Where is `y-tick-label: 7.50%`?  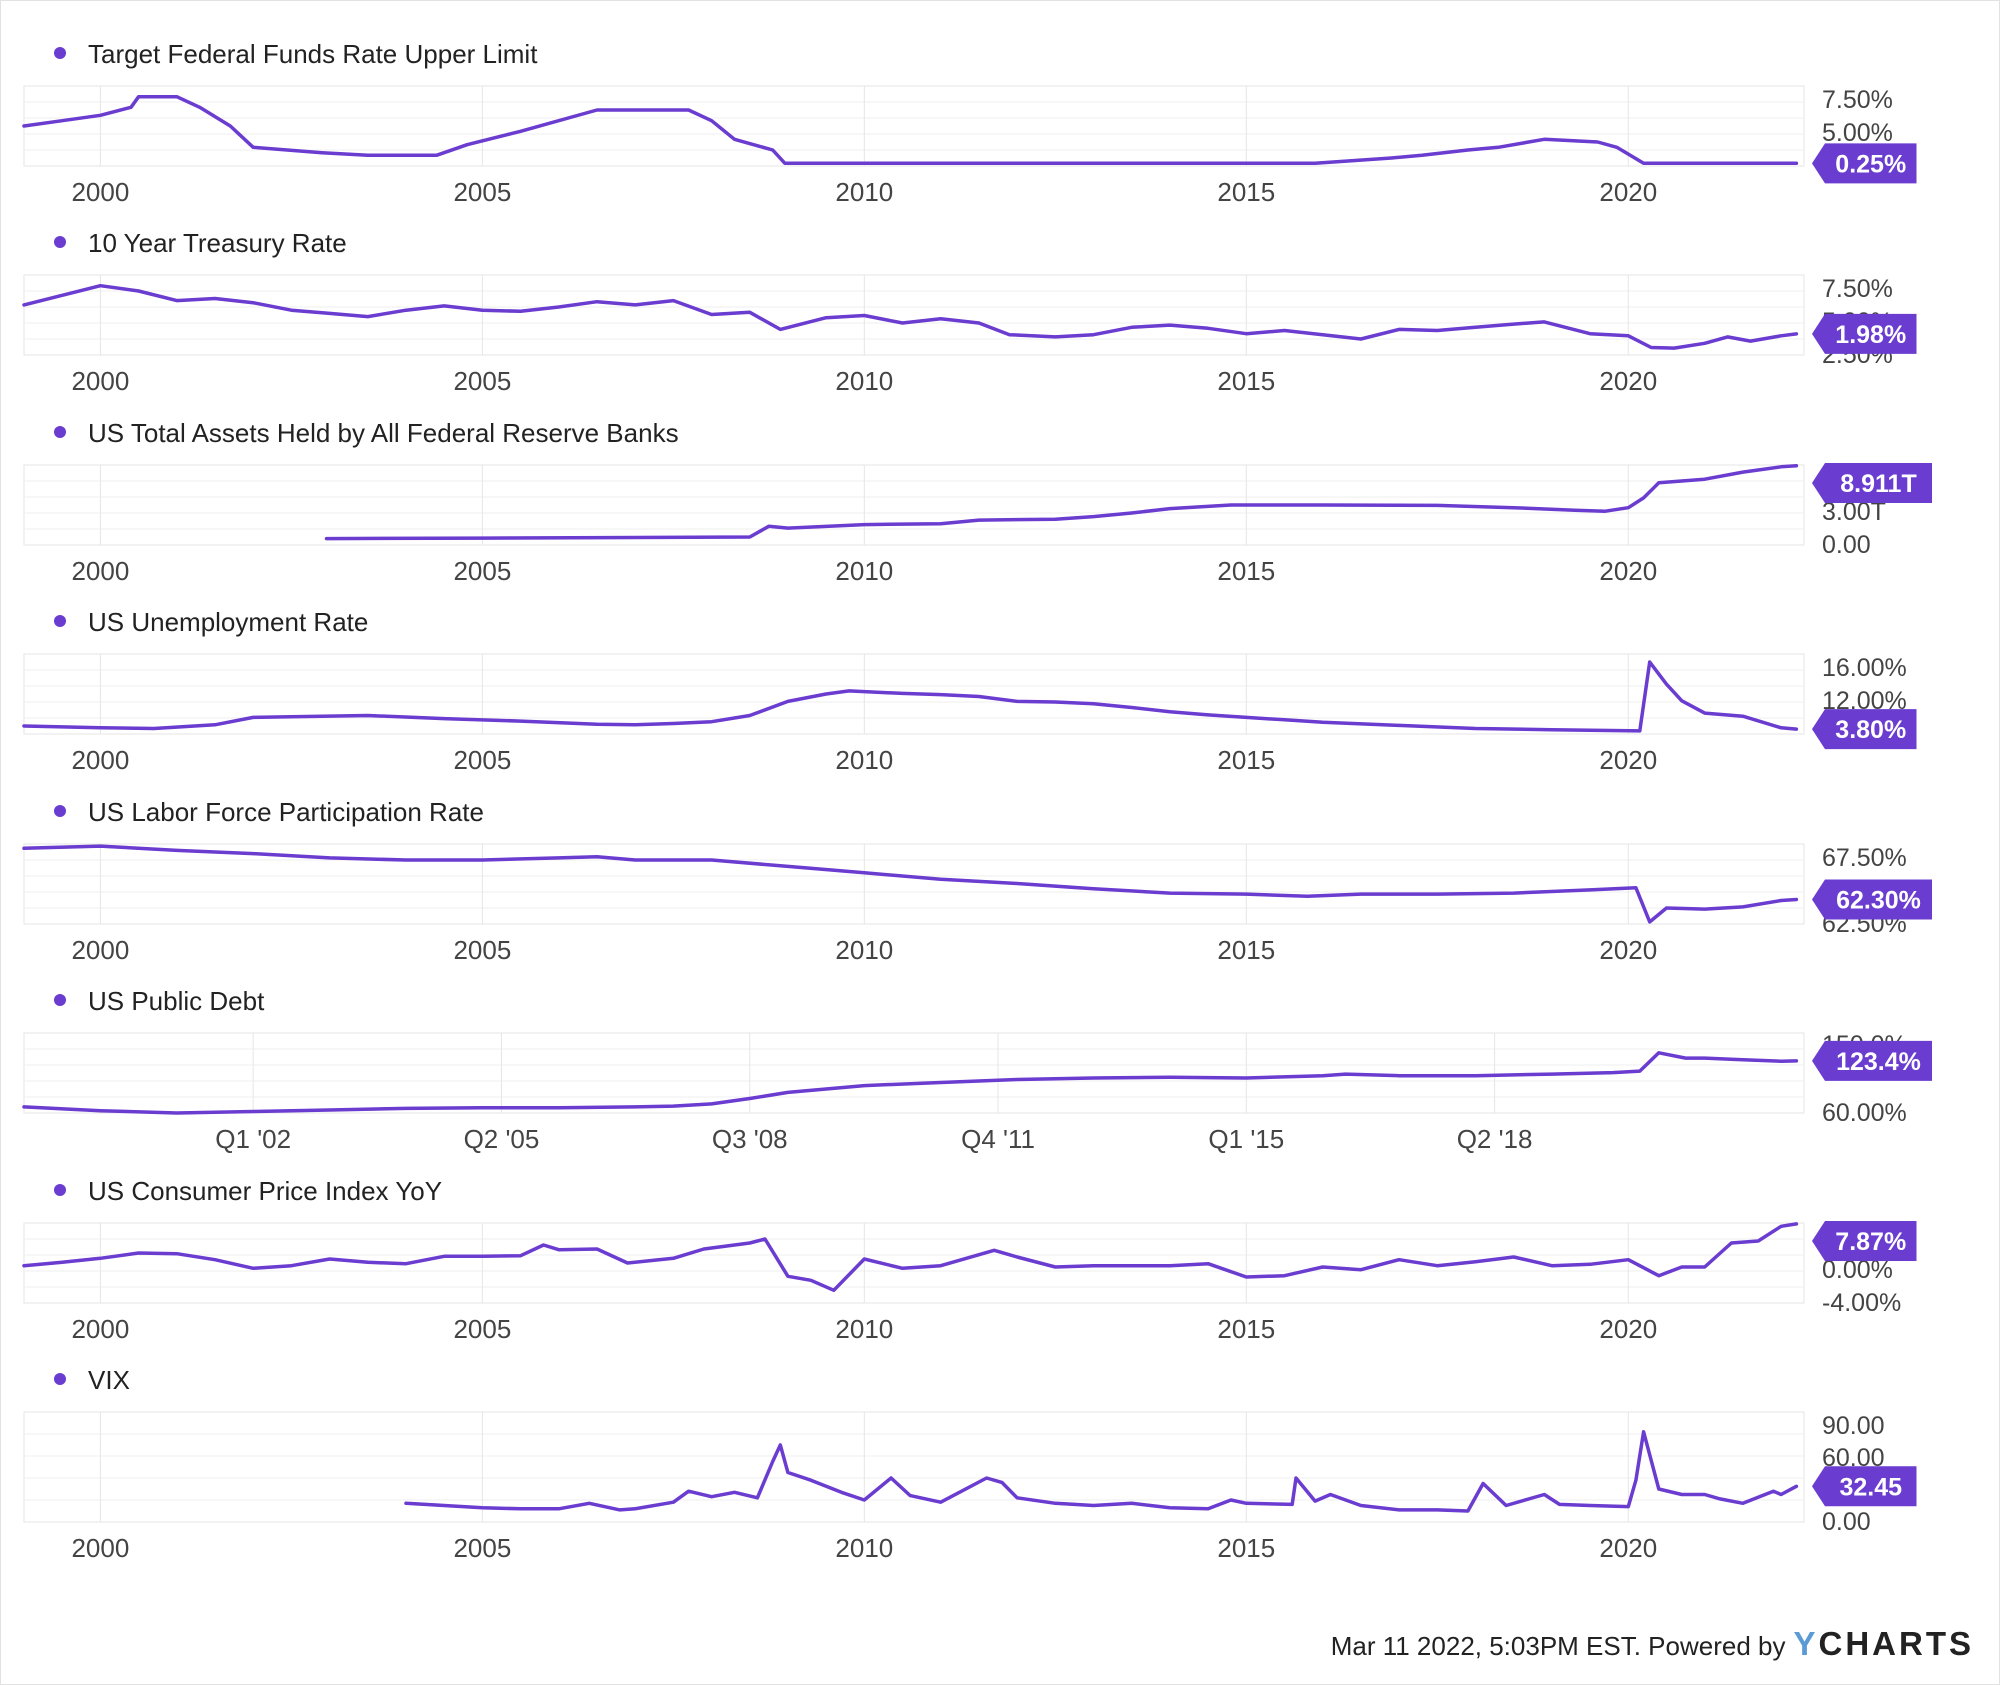 y-tick-label: 7.50% is located at coordinates (1857, 289).